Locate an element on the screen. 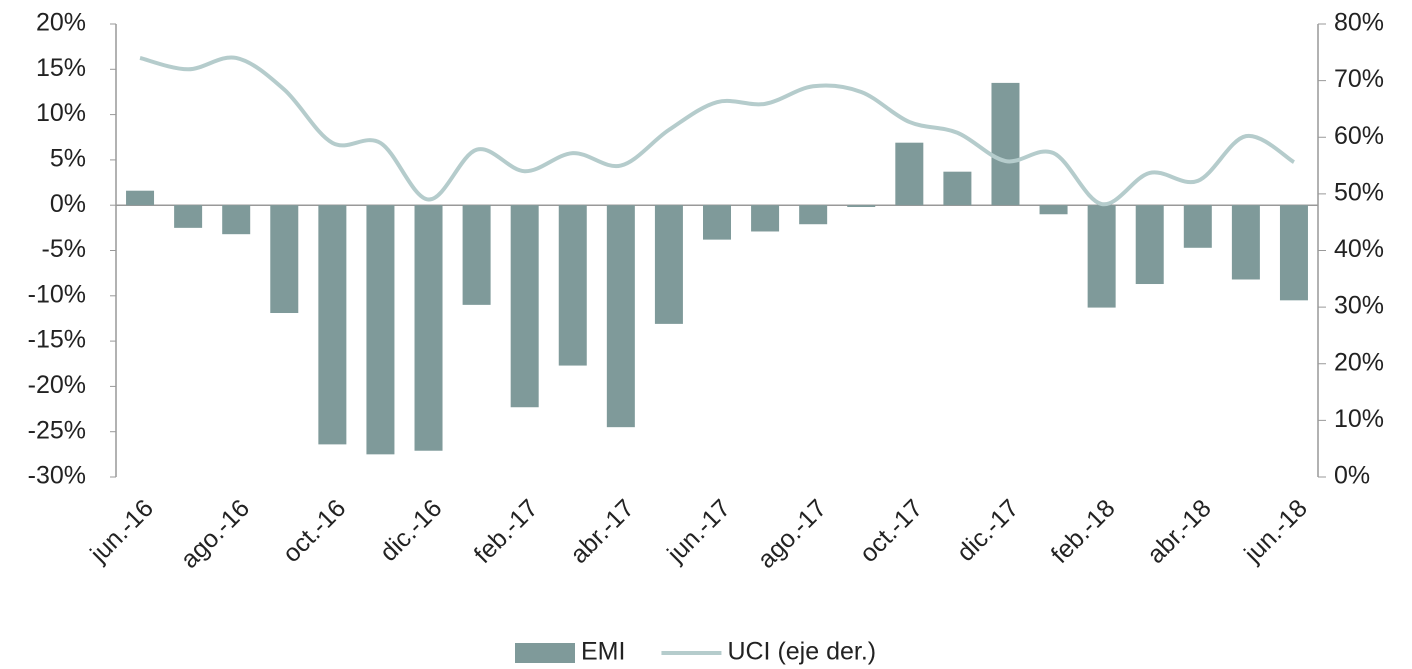  y-tick-label: -30% is located at coordinates (57, 476).